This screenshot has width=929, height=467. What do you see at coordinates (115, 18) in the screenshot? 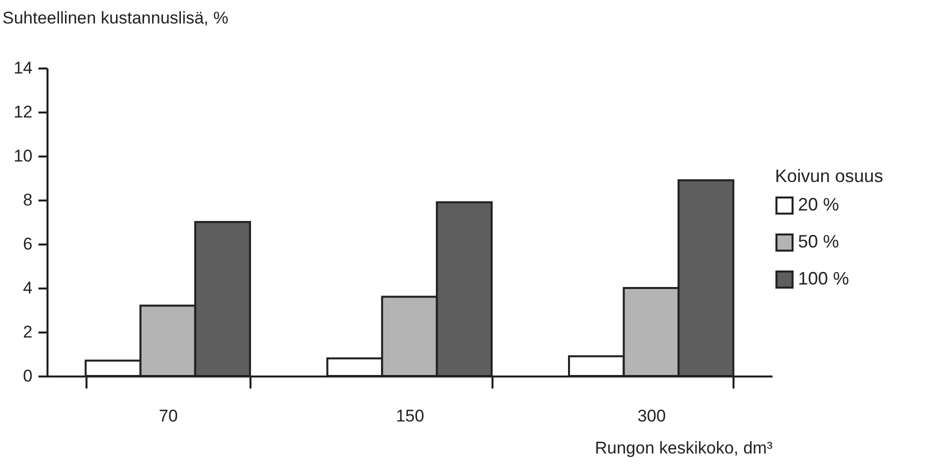
I see `y-axis-title: Suhteellinen kustannuslisä, %` at bounding box center [115, 18].